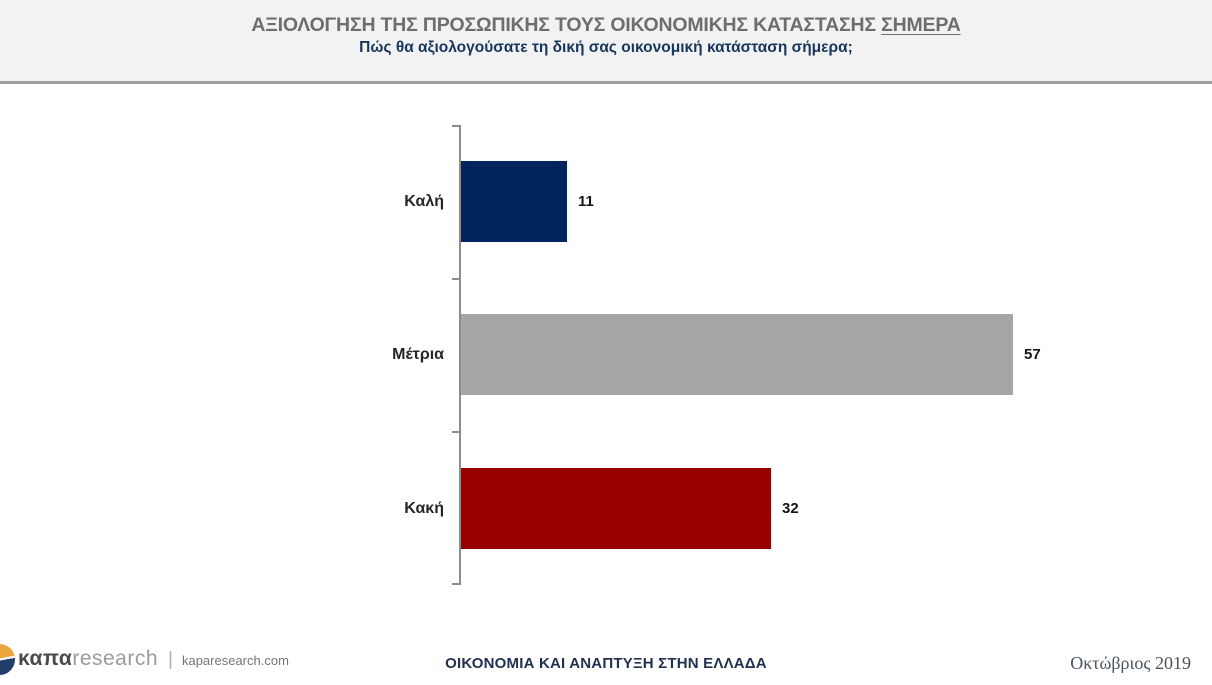 The width and height of the screenshot is (1212, 685). What do you see at coordinates (737, 354) in the screenshot?
I see `bar-metria` at bounding box center [737, 354].